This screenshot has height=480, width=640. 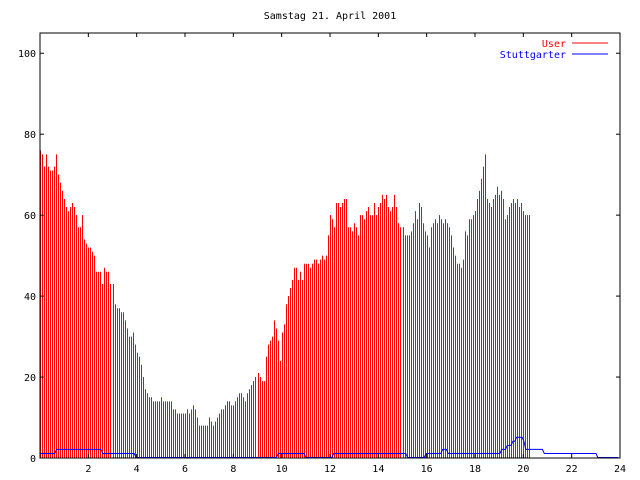 I want to click on legend-label-stuttgarter: Stuttgarter, so click(x=533, y=55).